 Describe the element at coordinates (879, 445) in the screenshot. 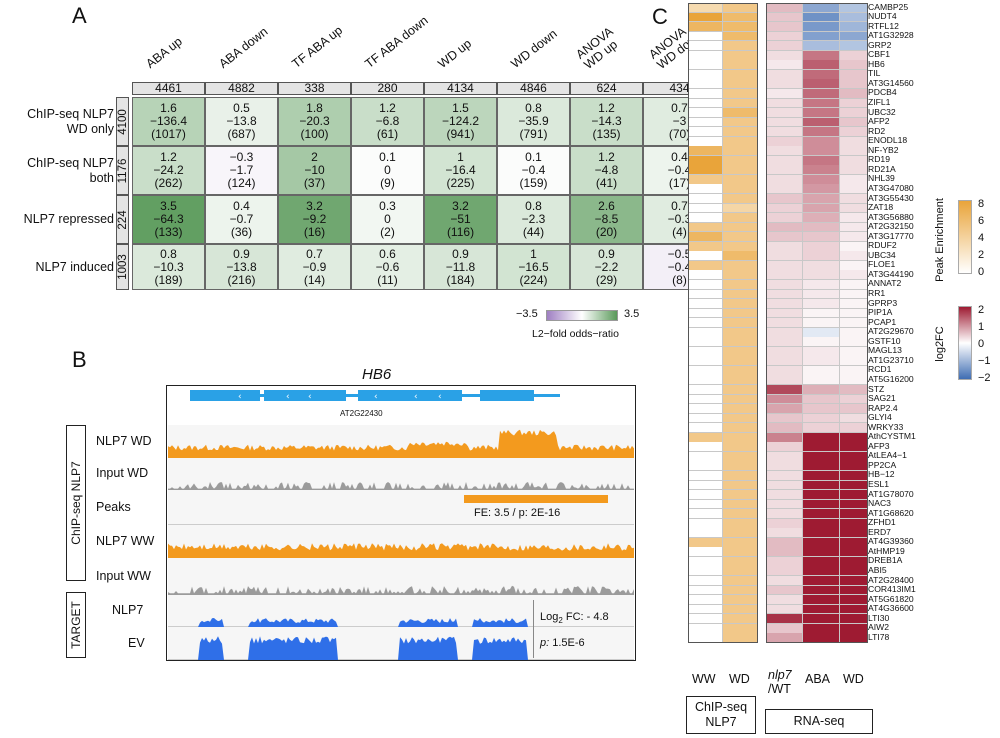

I see `gene-label: AFP3` at that location.